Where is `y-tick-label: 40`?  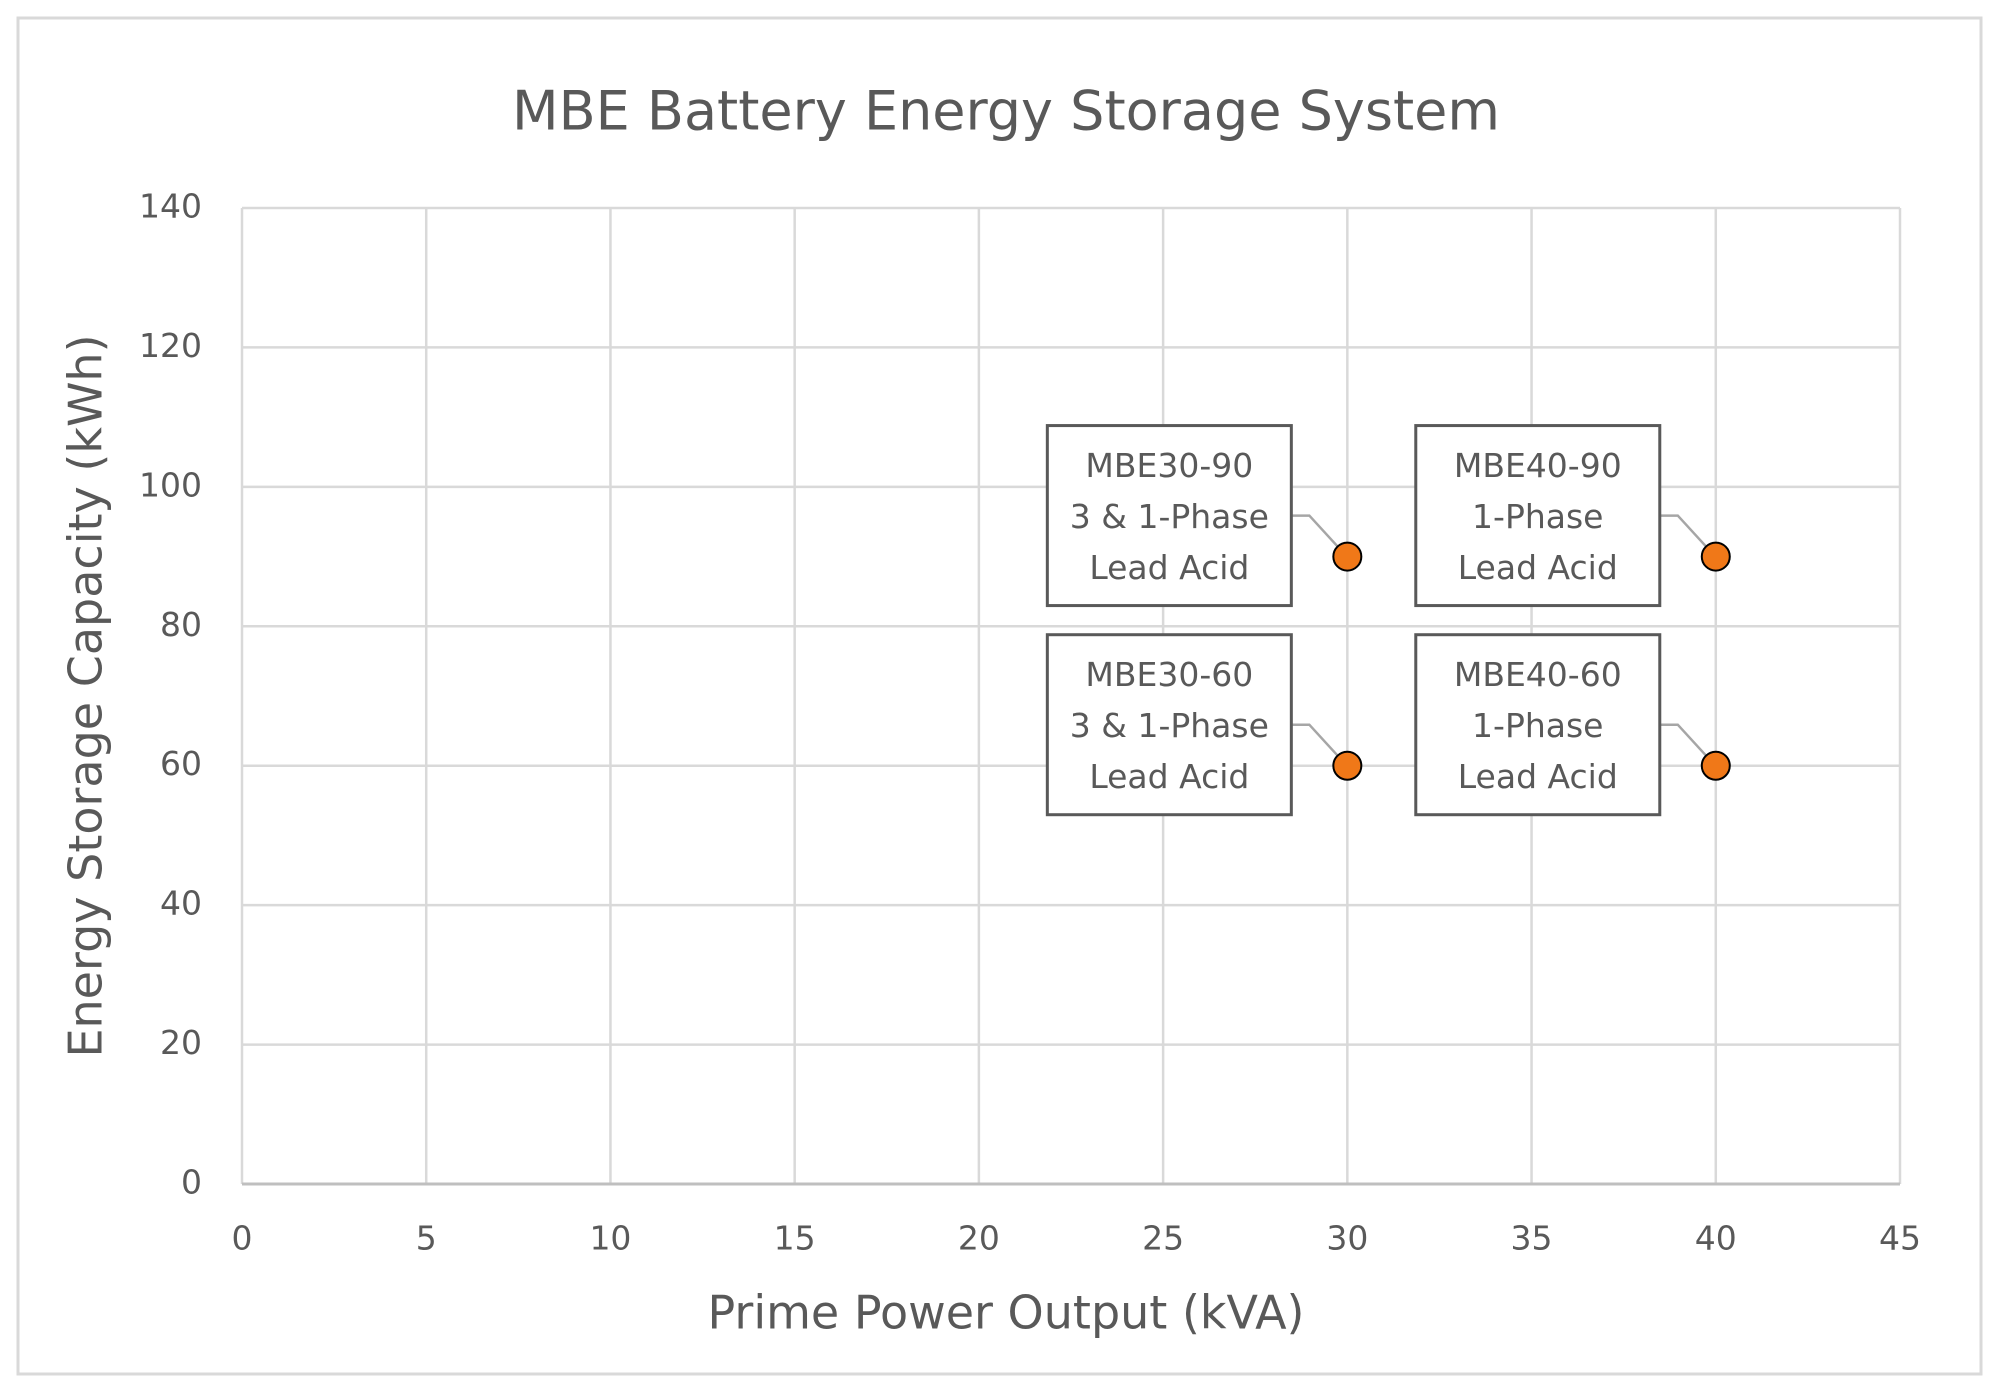
y-tick-label: 40 is located at coordinates (181, 903).